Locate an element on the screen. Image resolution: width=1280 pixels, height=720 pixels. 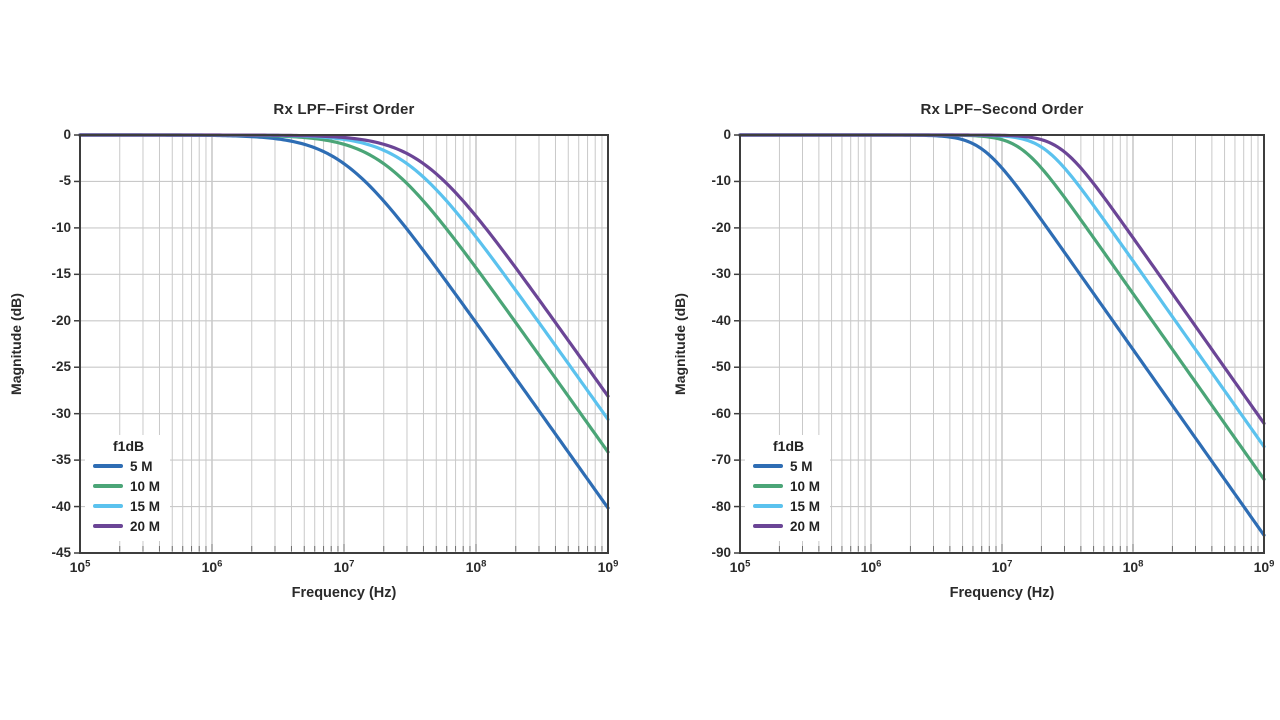
y-tick-label: -70 is located at coordinates (721, 460).